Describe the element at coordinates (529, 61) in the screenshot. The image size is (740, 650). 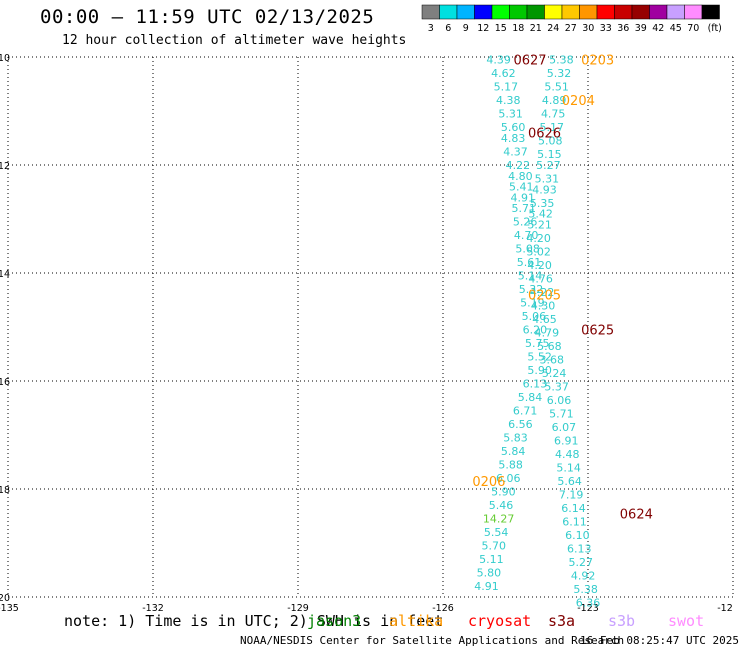
I see `pass-number-label: 0627` at that location.